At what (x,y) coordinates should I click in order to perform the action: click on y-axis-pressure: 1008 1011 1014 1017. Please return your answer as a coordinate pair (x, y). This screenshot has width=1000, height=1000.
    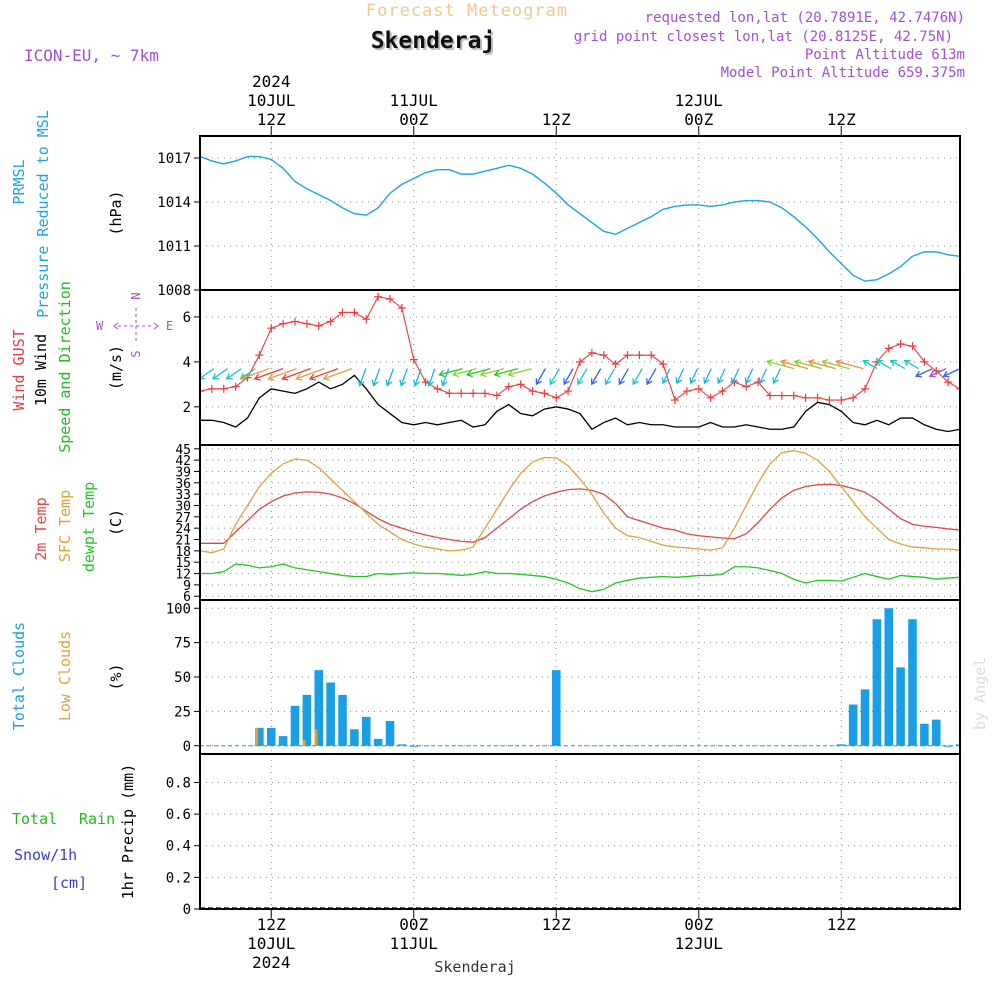
    Looking at the image, I should click on (178, 225).